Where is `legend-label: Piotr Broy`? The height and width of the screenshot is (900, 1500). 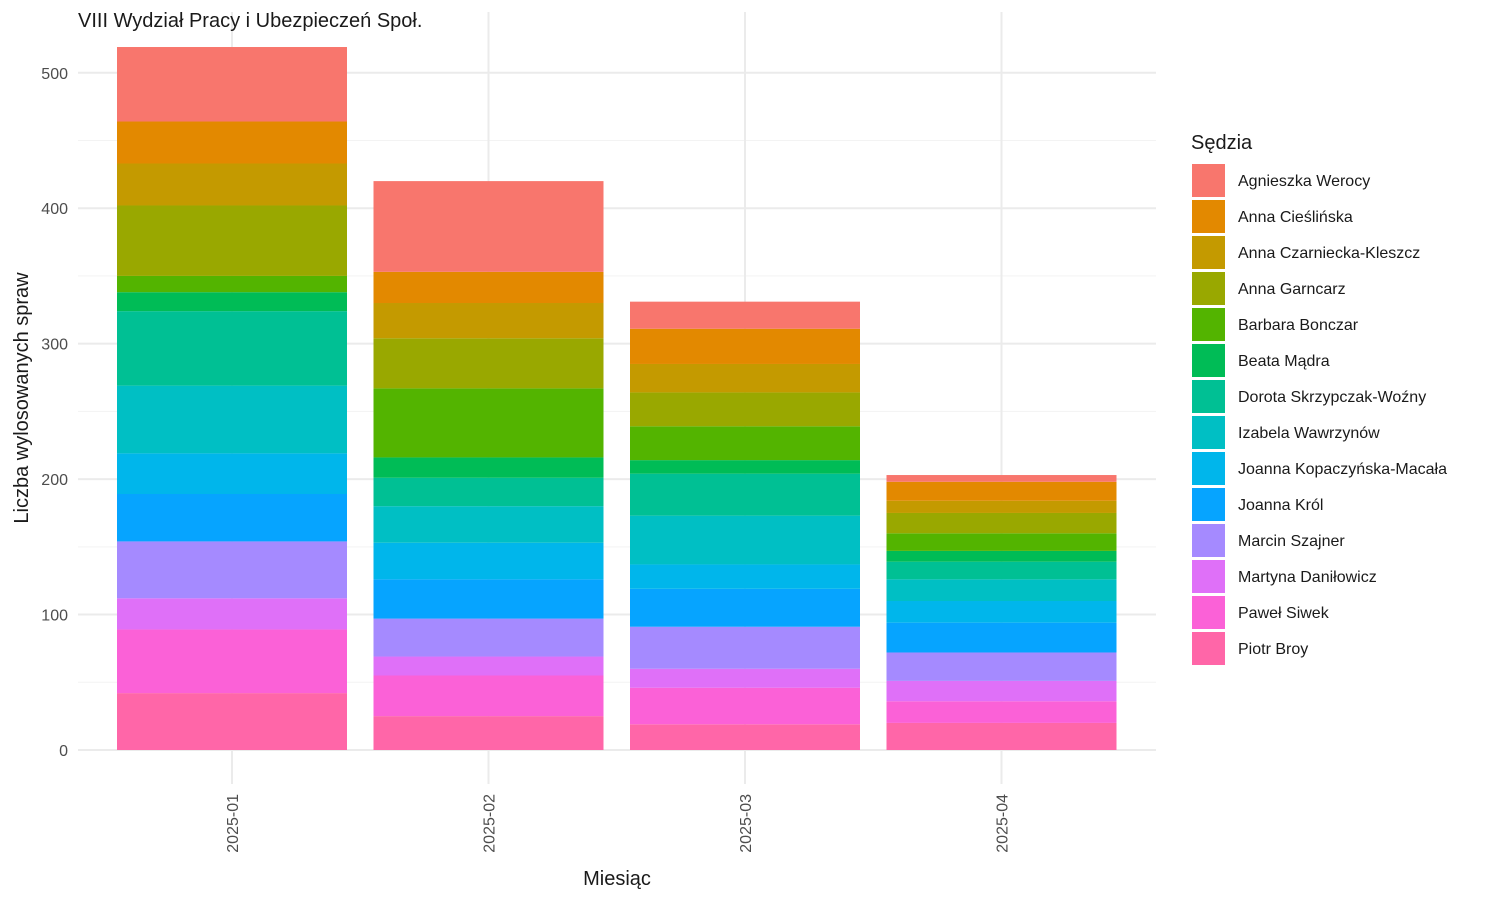 legend-label: Piotr Broy is located at coordinates (1273, 649).